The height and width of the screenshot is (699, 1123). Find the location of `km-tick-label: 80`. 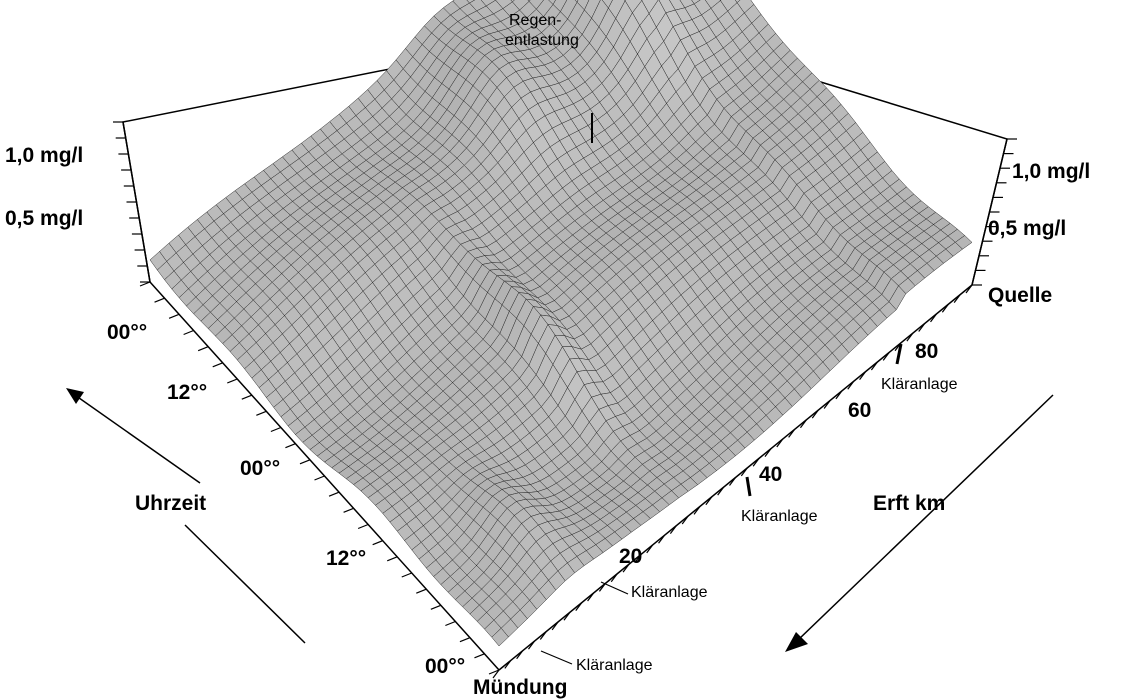

km-tick-label: 80 is located at coordinates (926, 351).